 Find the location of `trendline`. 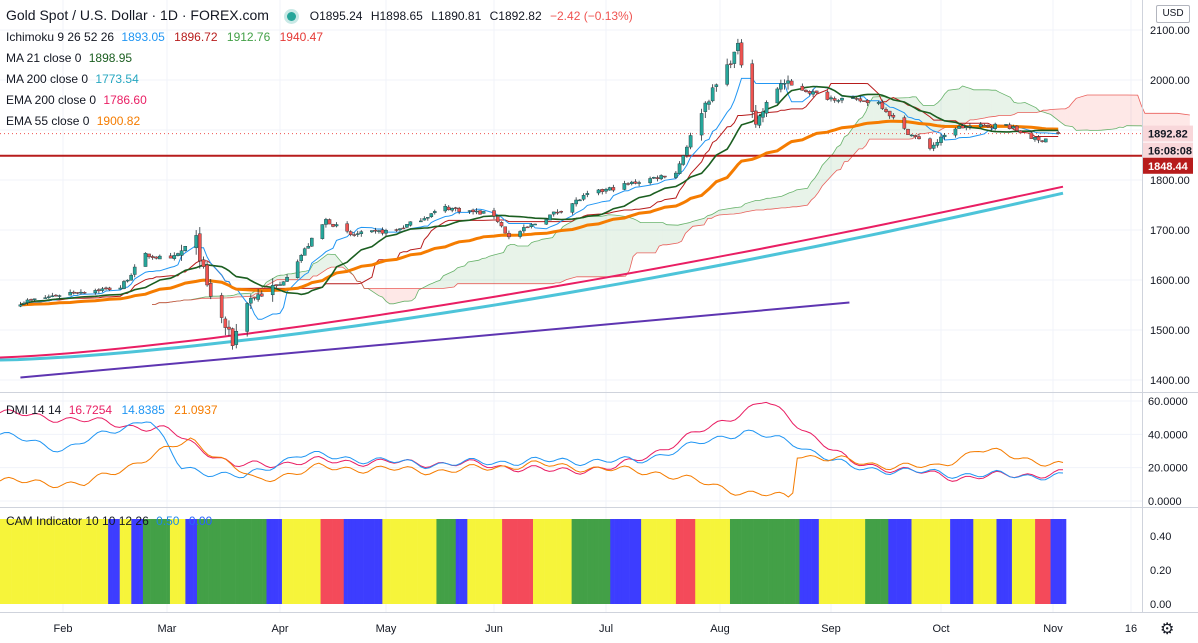

trendline is located at coordinates (435, 340).